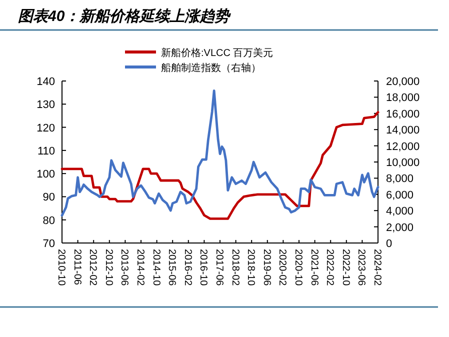  What do you see at coordinates (45, 128) in the screenshot?
I see `y-tick-label: 120` at bounding box center [45, 128].